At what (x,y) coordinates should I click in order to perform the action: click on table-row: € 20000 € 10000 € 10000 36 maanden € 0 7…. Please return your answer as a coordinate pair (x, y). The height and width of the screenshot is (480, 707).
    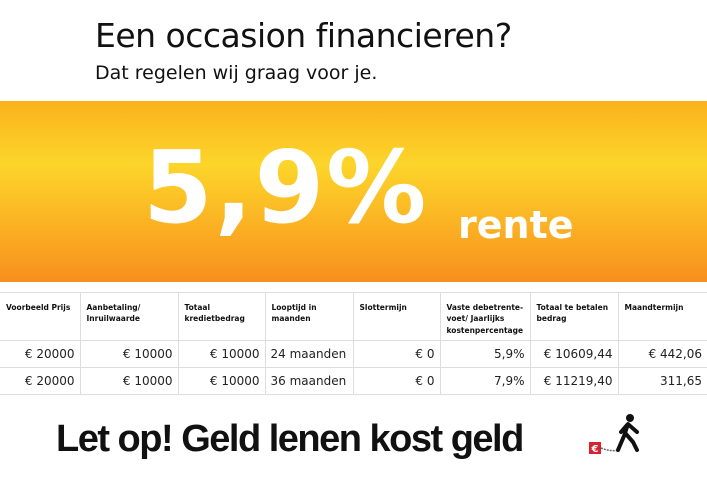
    Looking at the image, I should click on (353, 381).